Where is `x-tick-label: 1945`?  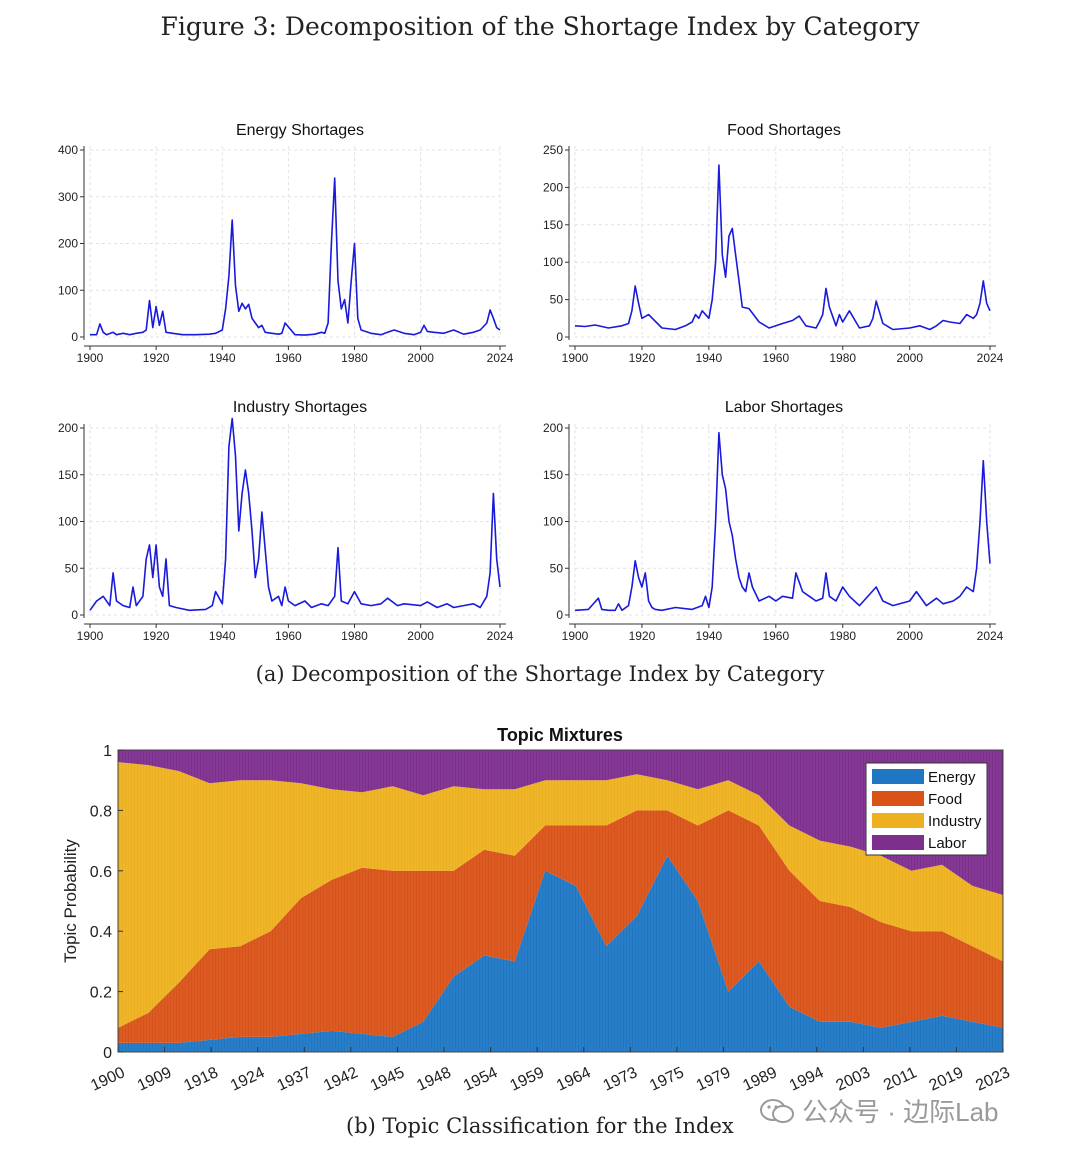
x-tick-label: 1945 is located at coordinates (388, 1079).